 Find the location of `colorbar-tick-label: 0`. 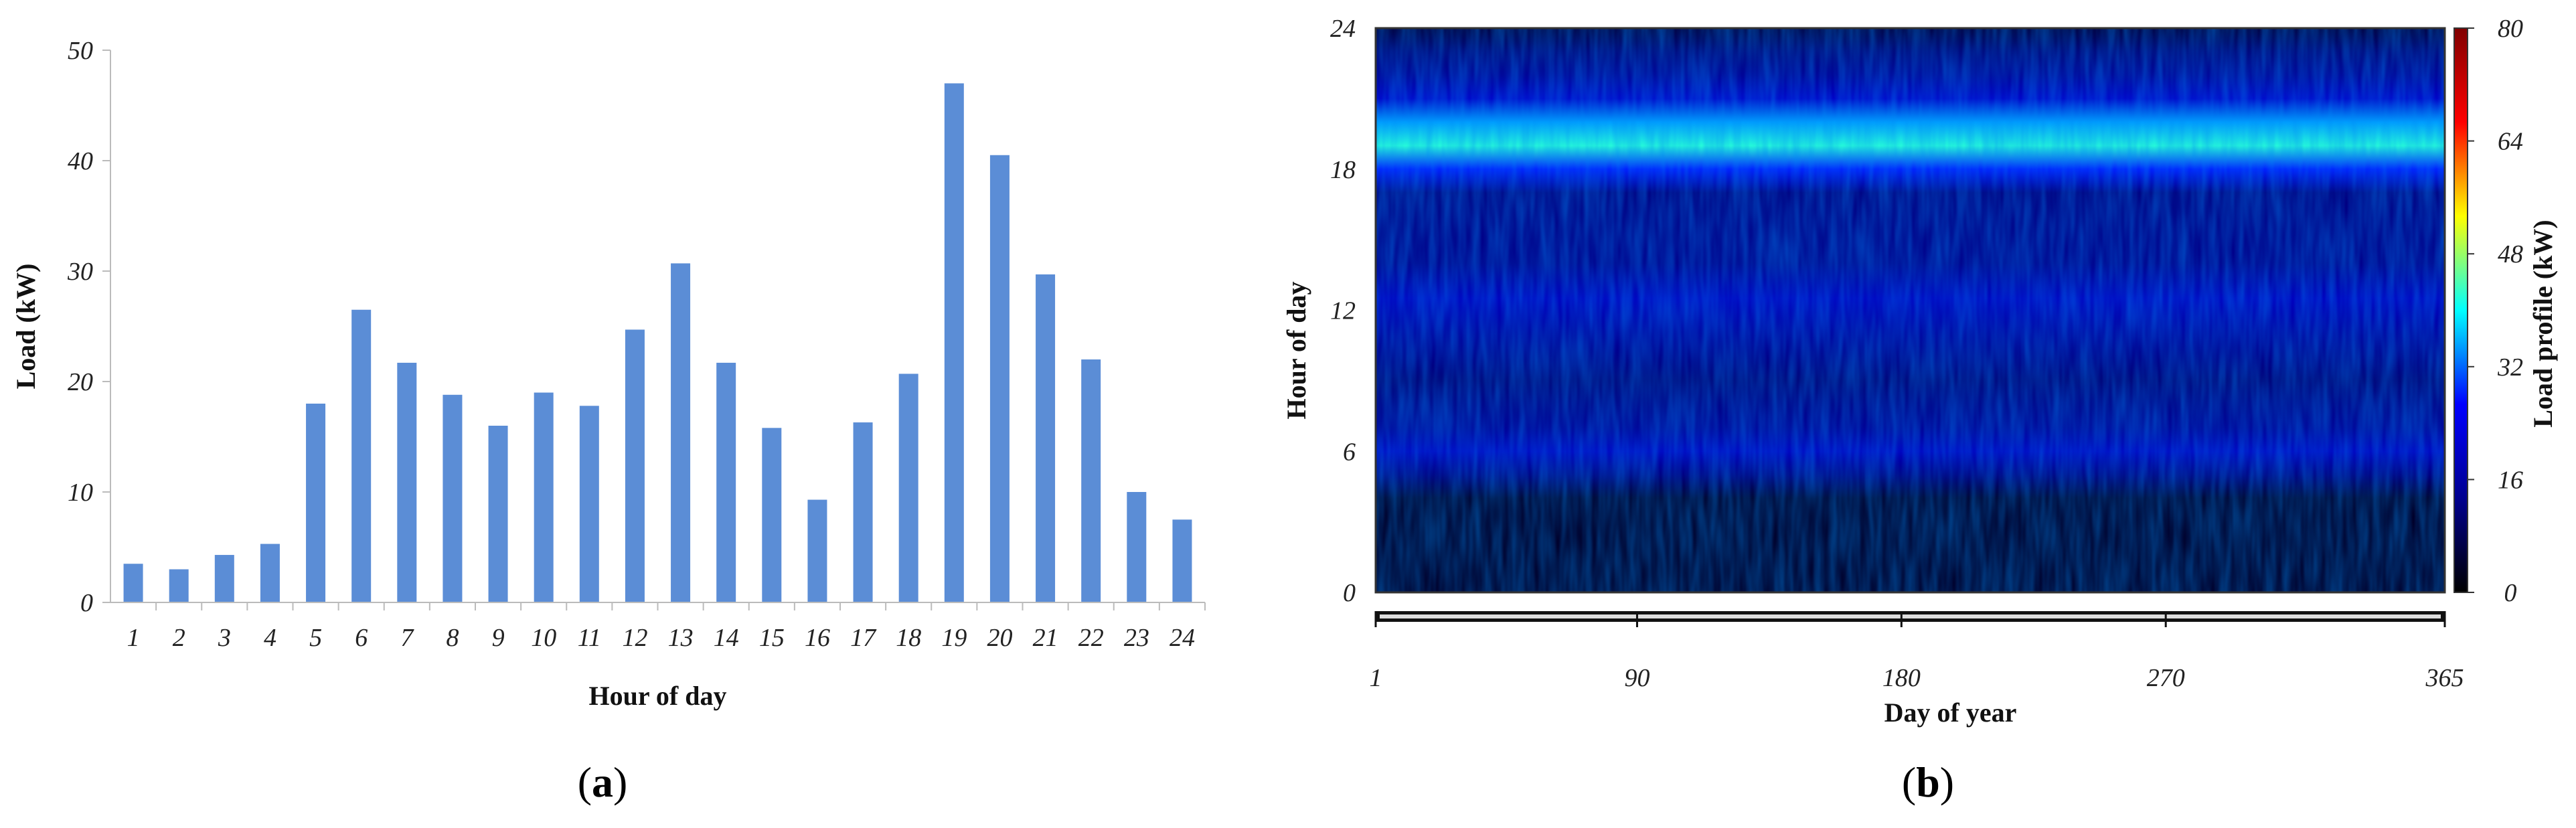

colorbar-tick-label: 0 is located at coordinates (2511, 593).